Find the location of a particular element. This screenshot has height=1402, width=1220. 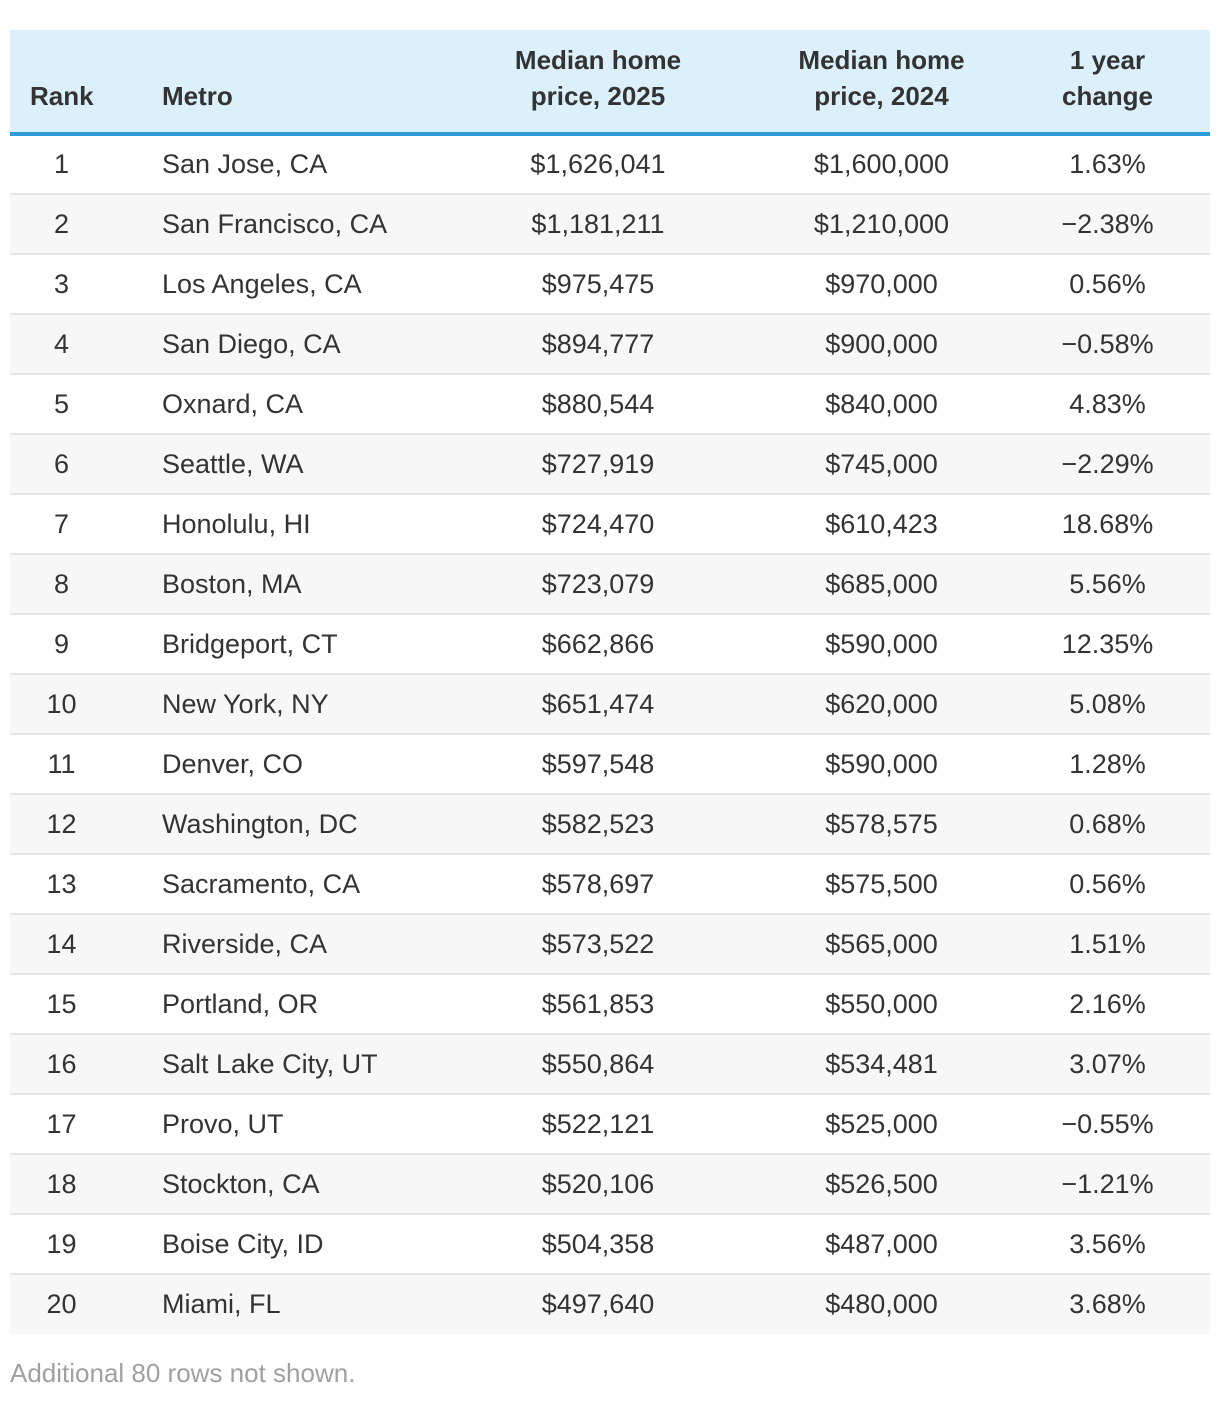

rank-cell: 18 is located at coordinates (61, 1184).